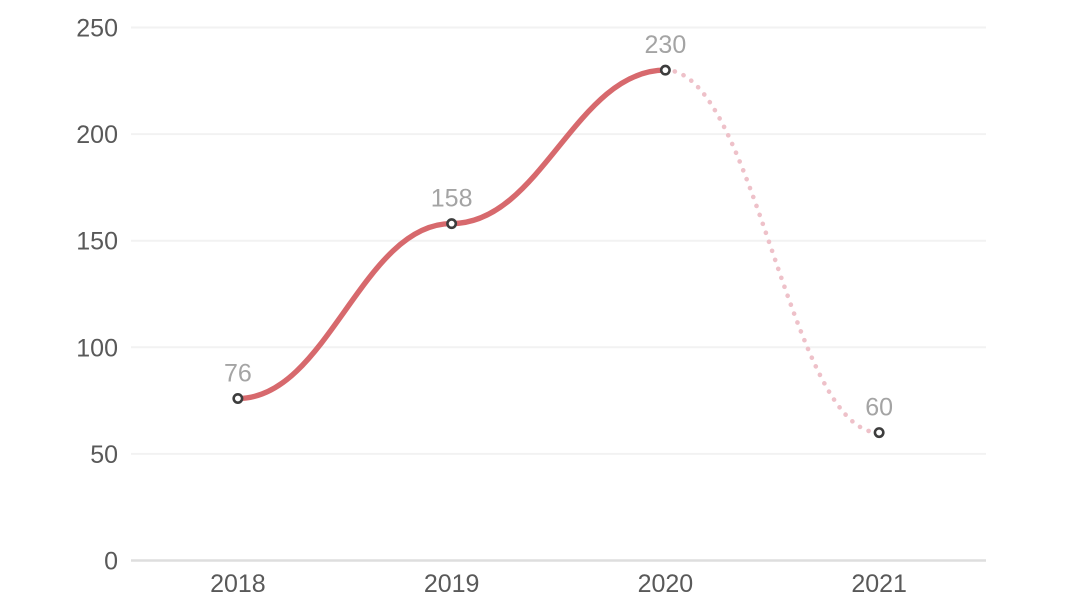  What do you see at coordinates (452, 584) in the screenshot?
I see `x-tick-label: 2019` at bounding box center [452, 584].